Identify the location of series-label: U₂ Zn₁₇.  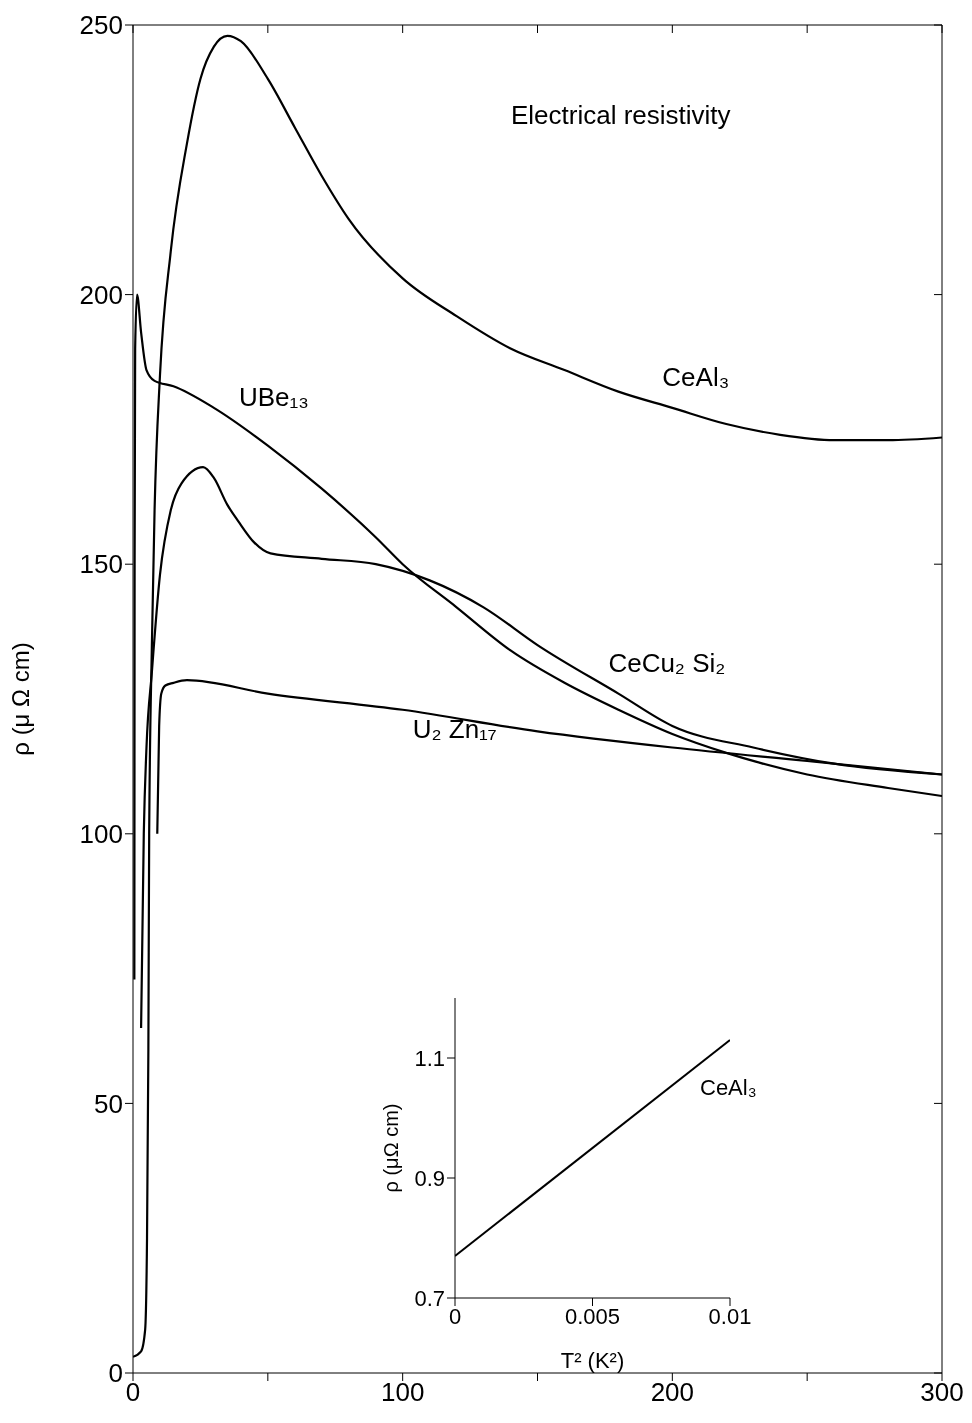
(454, 728).